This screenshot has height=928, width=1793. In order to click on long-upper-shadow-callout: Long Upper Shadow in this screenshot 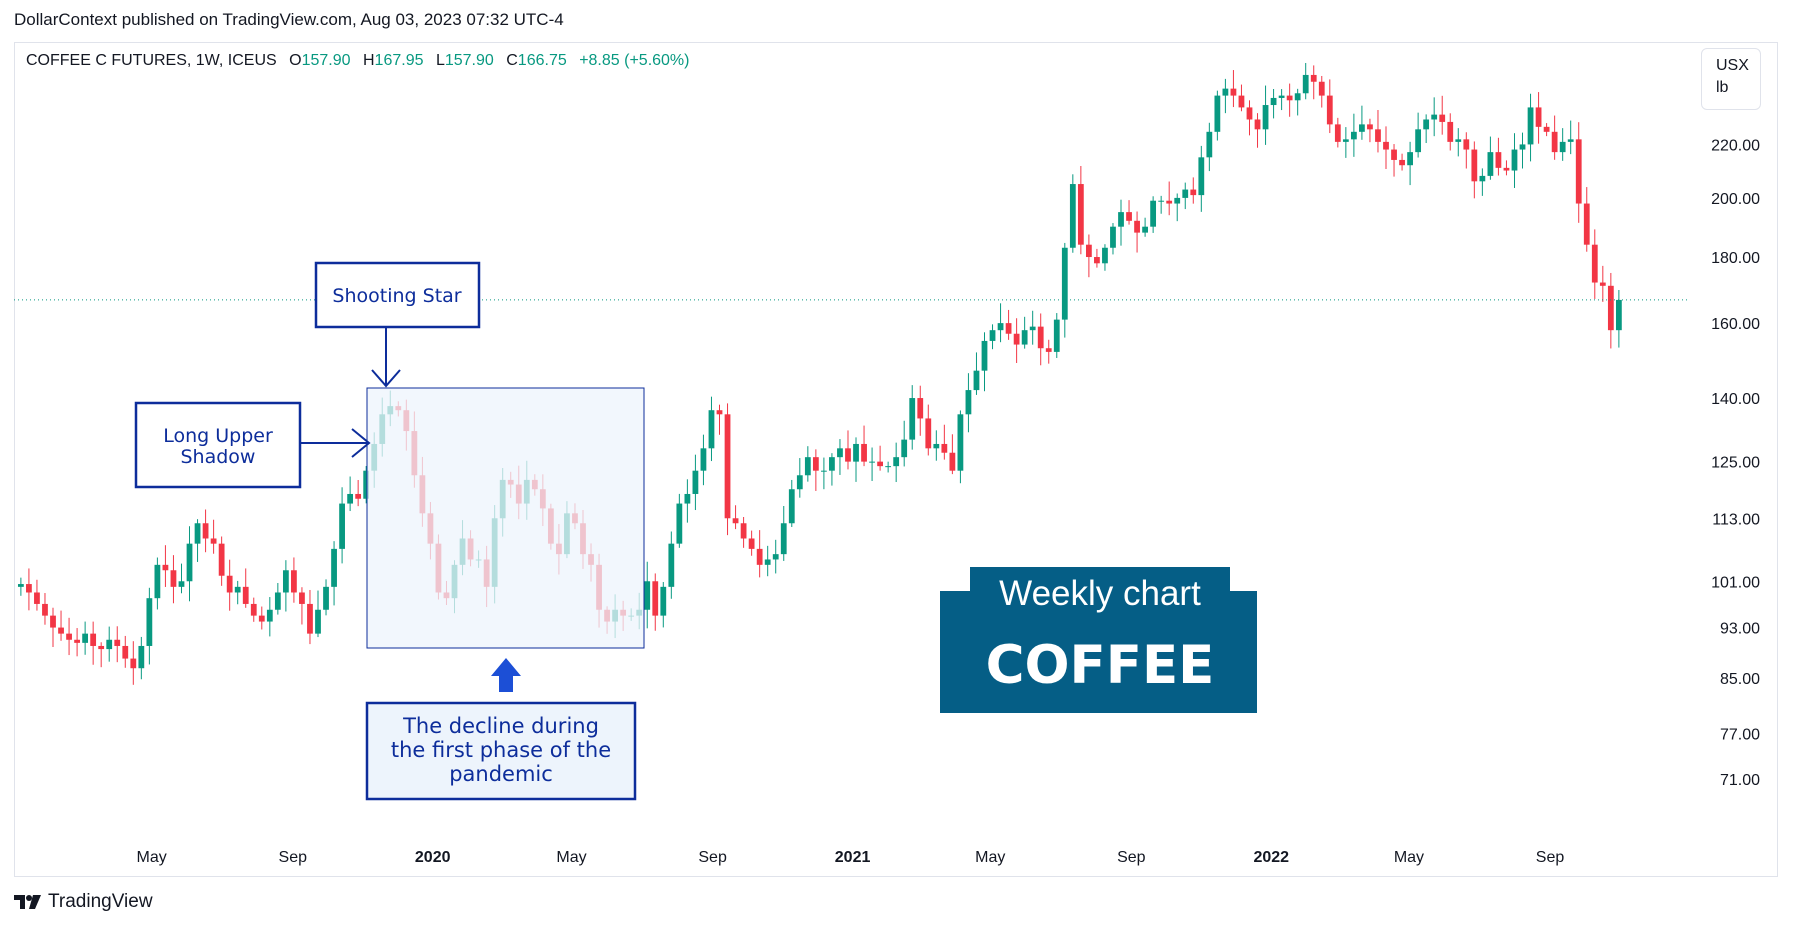, I will do `click(252, 445)`.